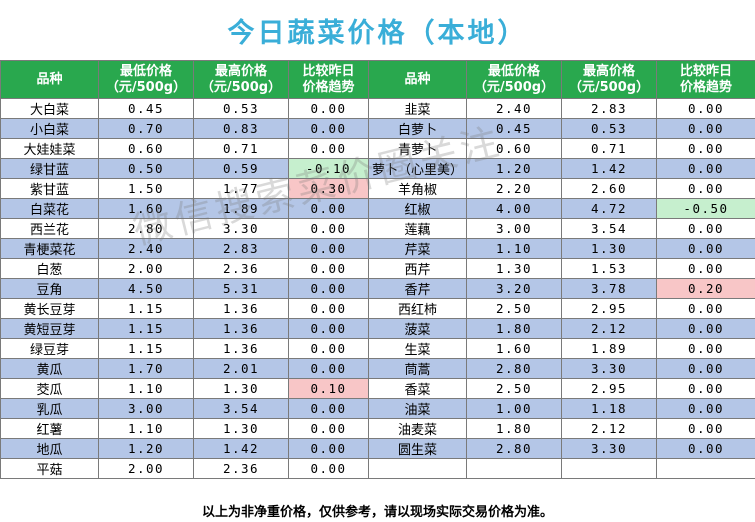 Image resolution: width=755 pixels, height=522 pixels. Describe the element at coordinates (417, 408) in the screenshot. I see `right-name-cell: 油菜` at that location.